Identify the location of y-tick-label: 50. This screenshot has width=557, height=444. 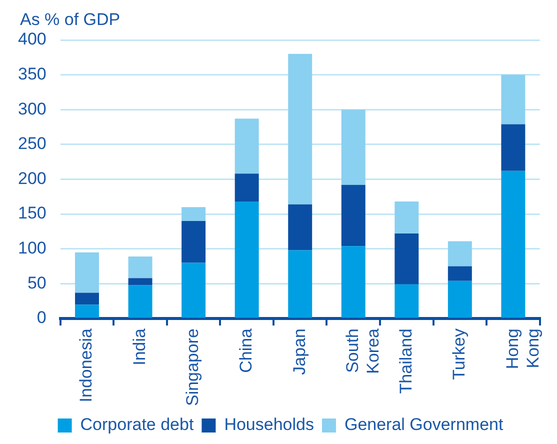
(36, 282).